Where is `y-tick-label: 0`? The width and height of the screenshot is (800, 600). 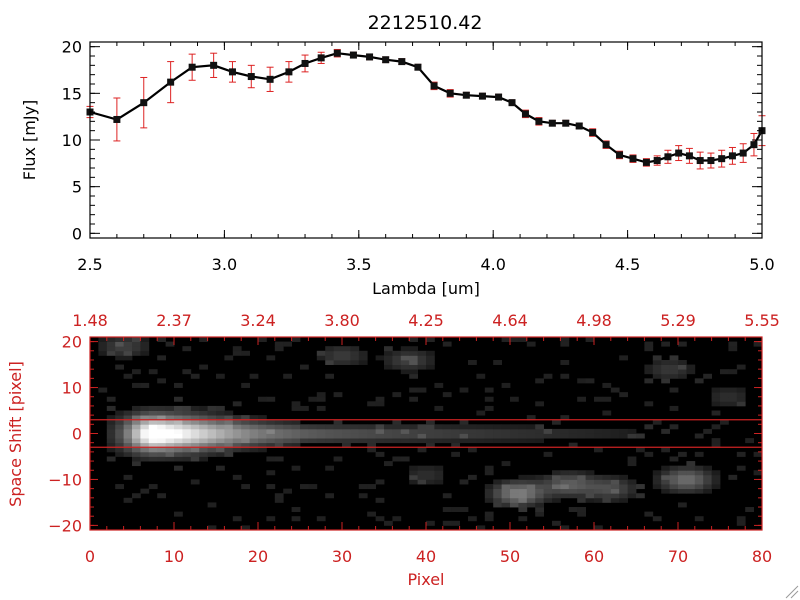 y-tick-label: 0 is located at coordinates (77, 233).